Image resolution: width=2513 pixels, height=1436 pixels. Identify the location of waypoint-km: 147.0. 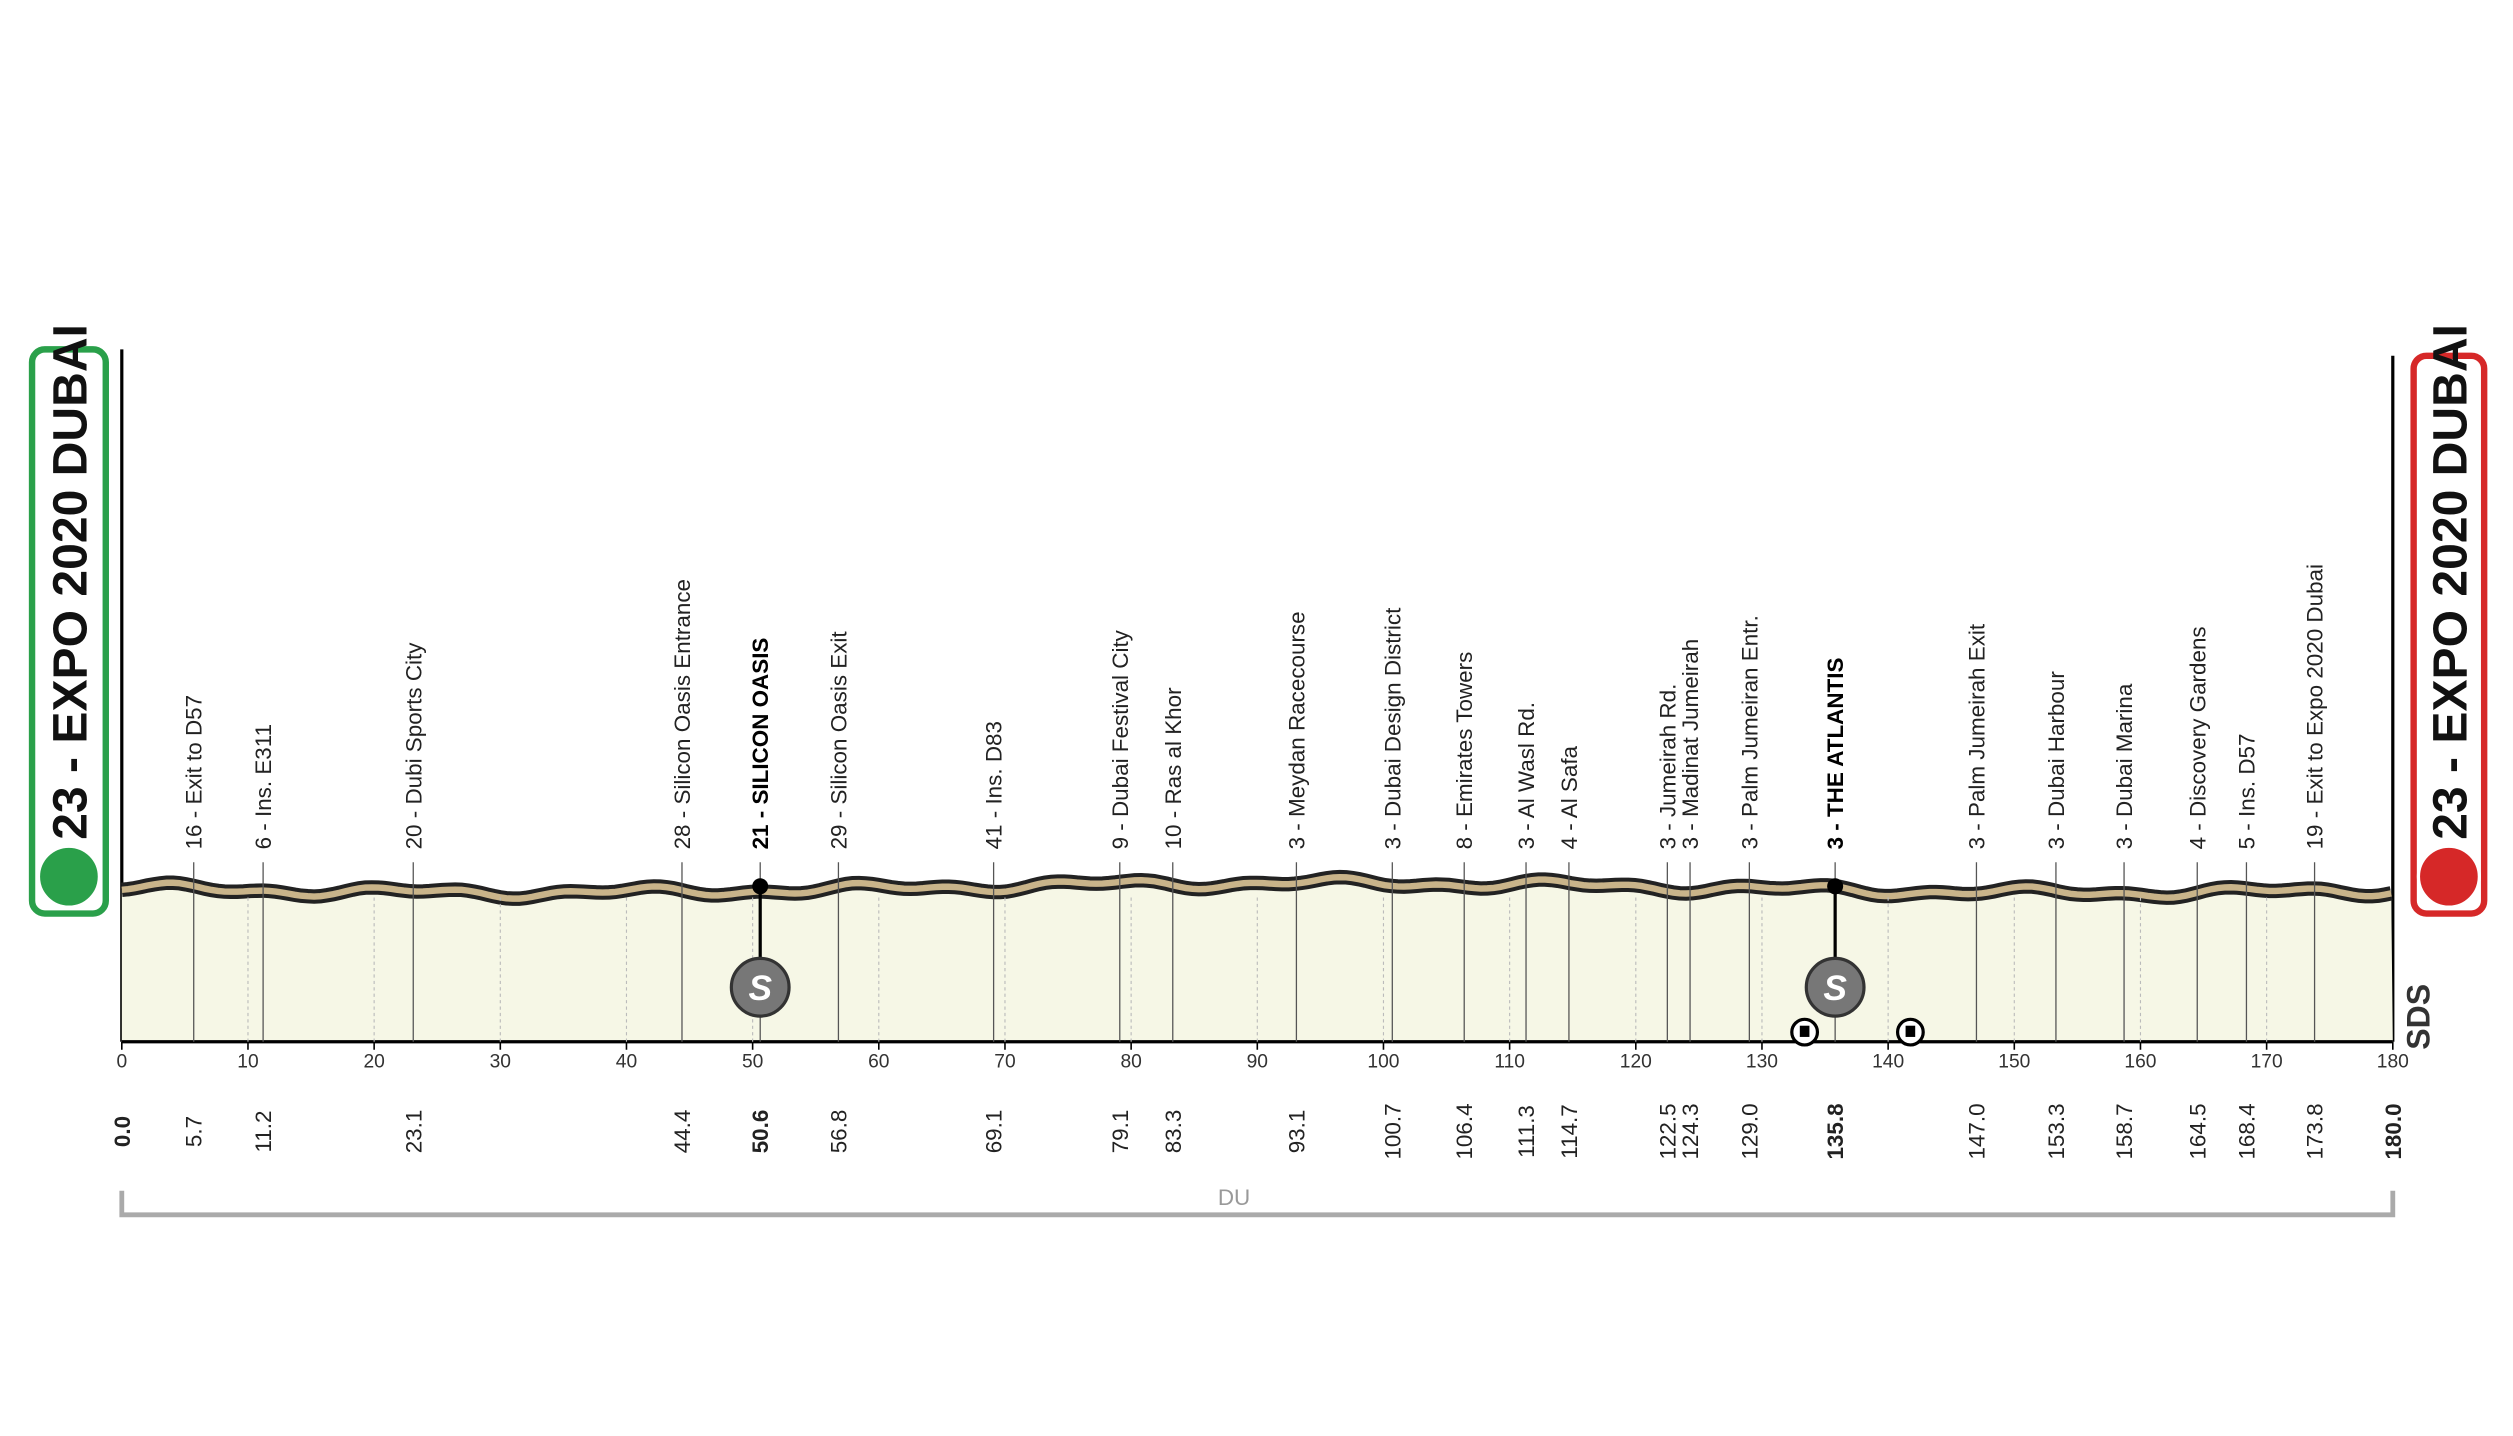
(1976, 1131).